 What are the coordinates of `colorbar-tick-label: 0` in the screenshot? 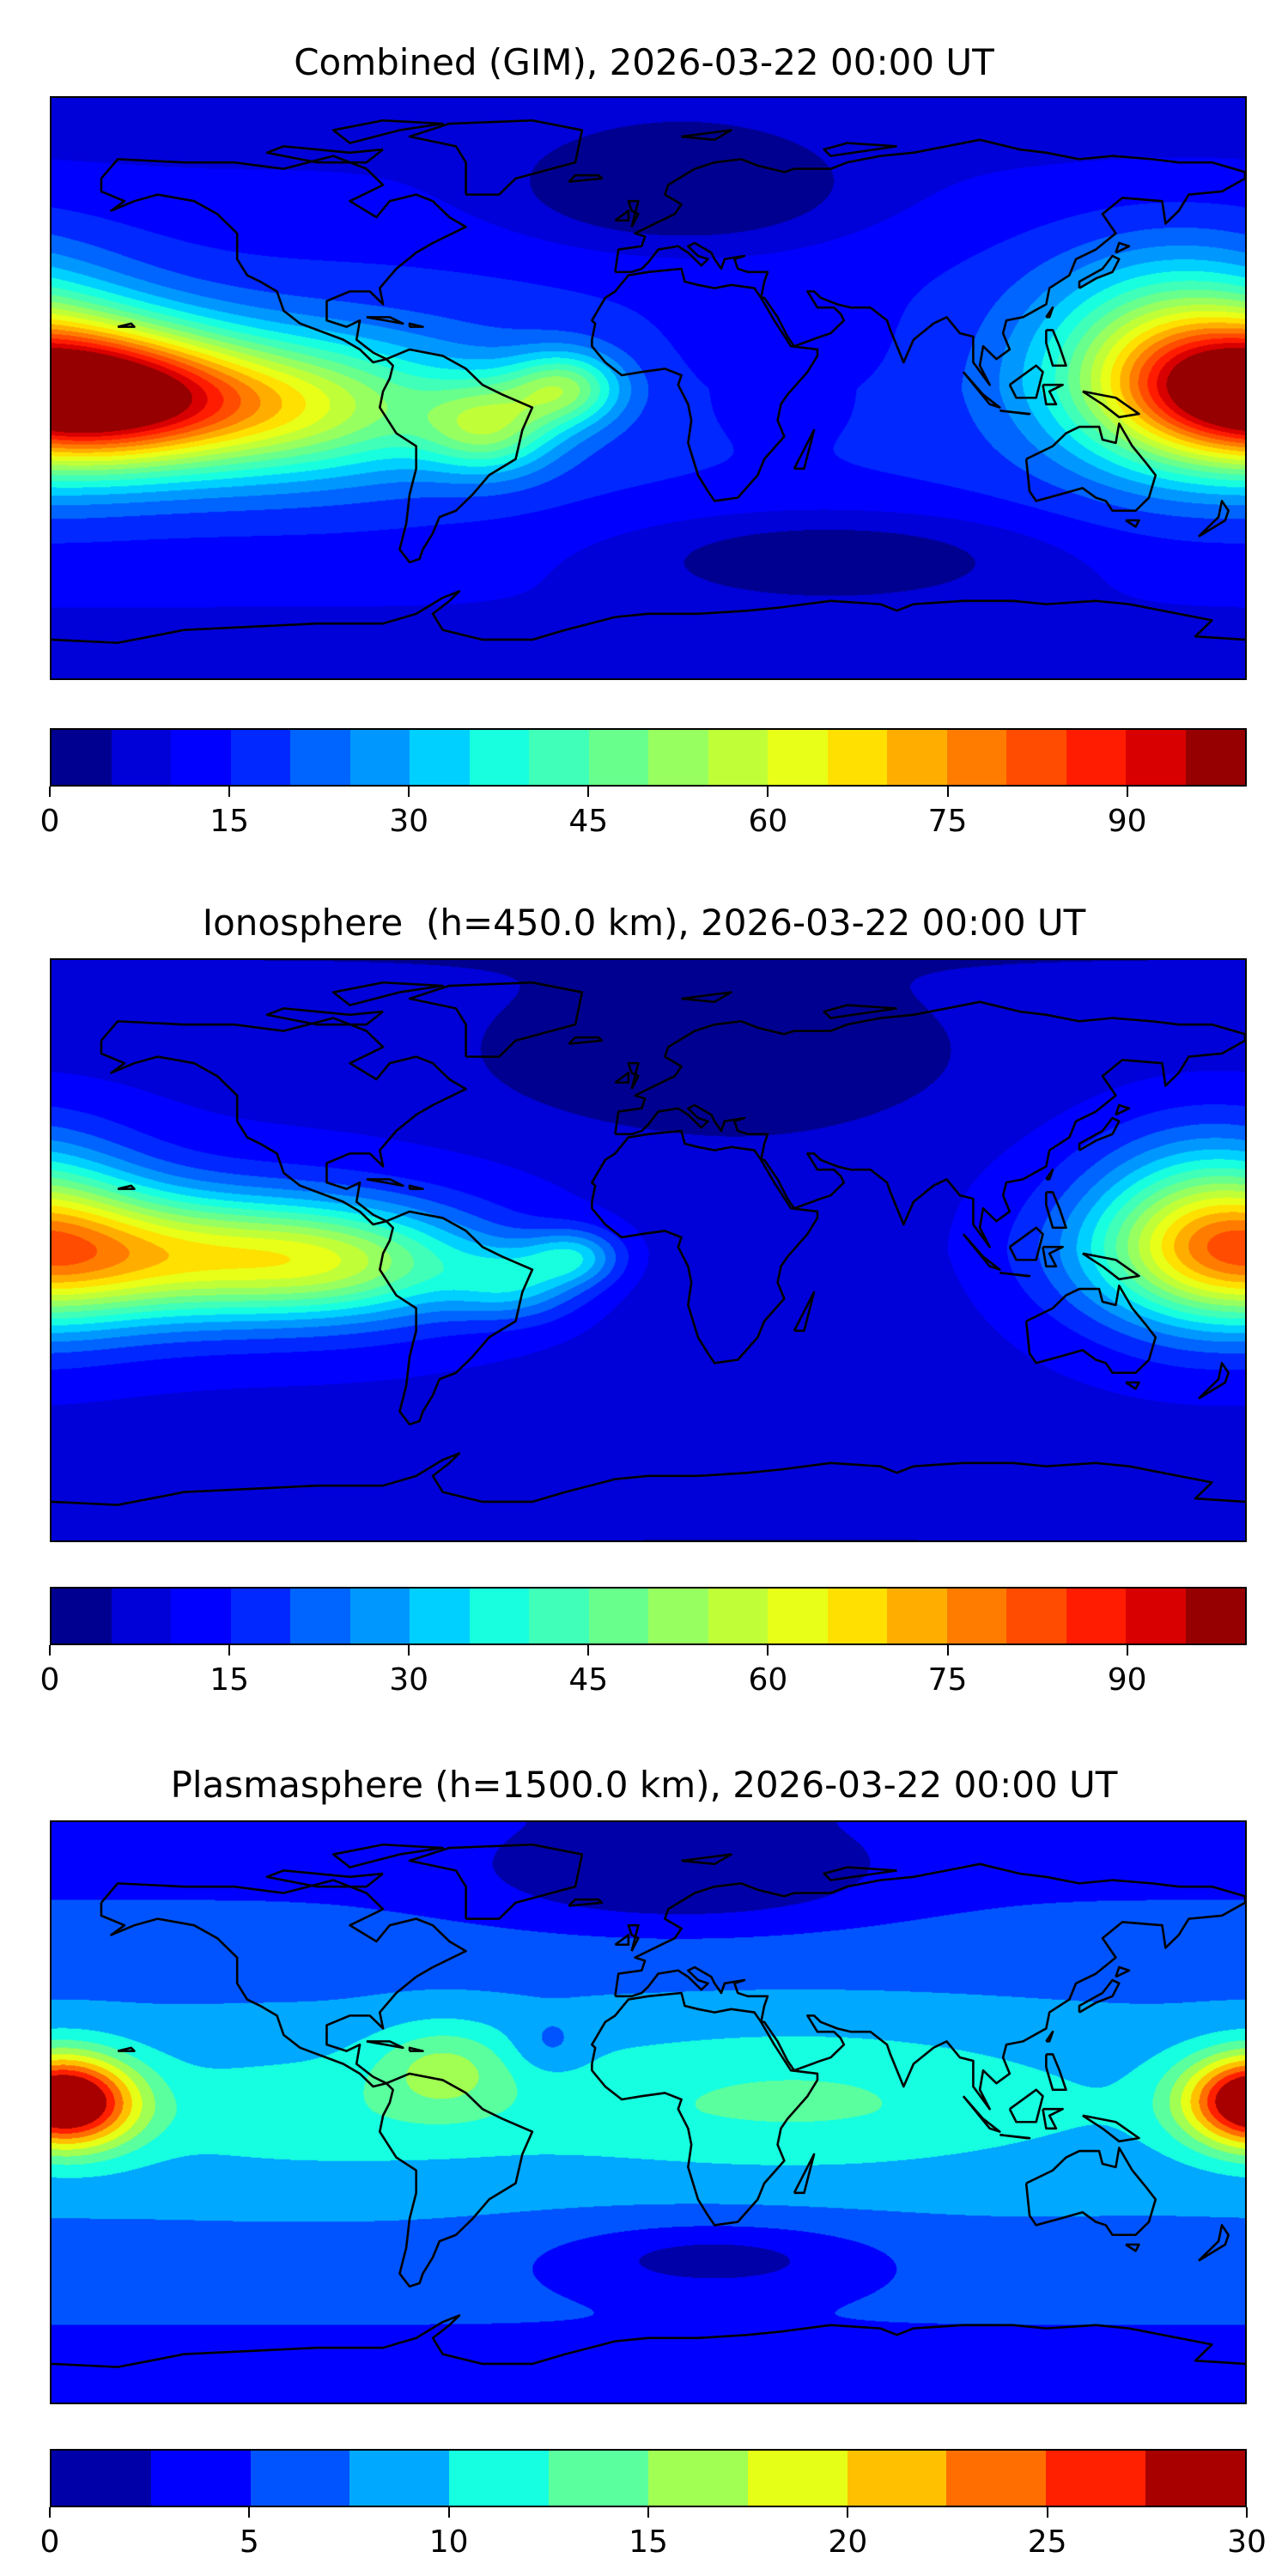 It's located at (49, 1680).